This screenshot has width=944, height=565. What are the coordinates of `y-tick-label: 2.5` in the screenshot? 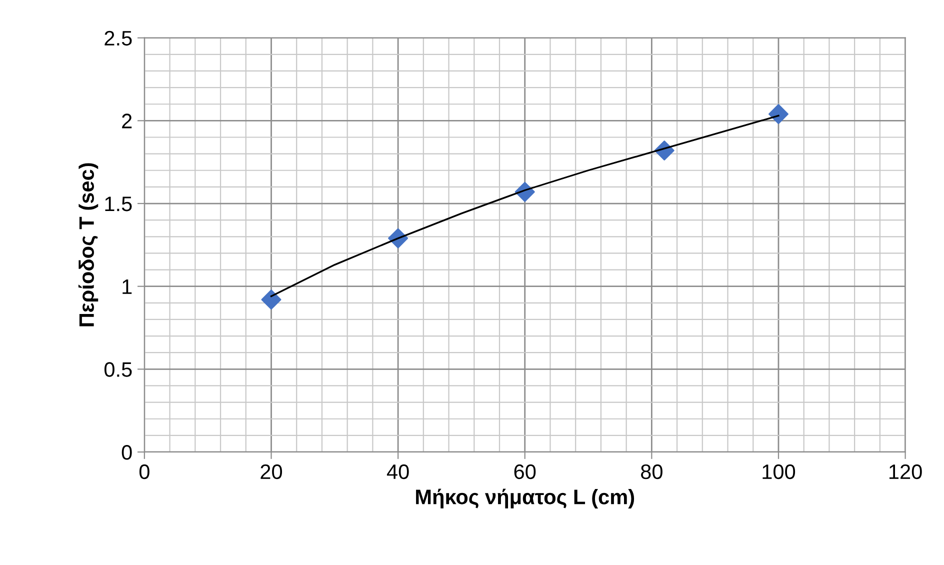 It's located at (118, 38).